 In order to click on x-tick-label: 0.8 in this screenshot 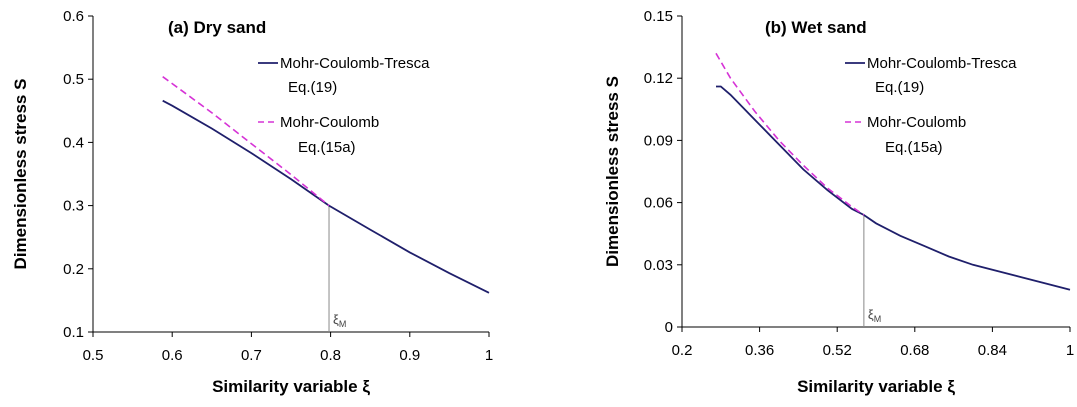, I will do `click(330, 355)`.